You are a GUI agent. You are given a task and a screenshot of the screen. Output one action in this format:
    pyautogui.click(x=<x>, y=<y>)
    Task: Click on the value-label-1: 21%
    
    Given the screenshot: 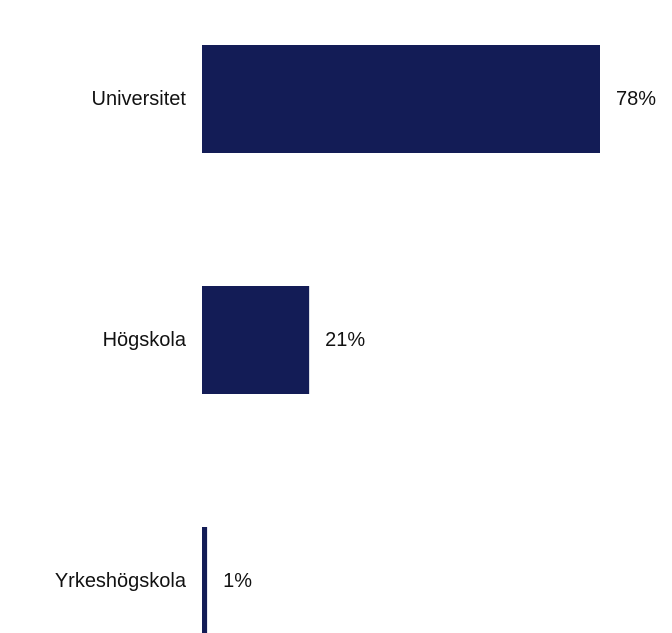 What is the action you would take?
    pyautogui.click(x=345, y=340)
    